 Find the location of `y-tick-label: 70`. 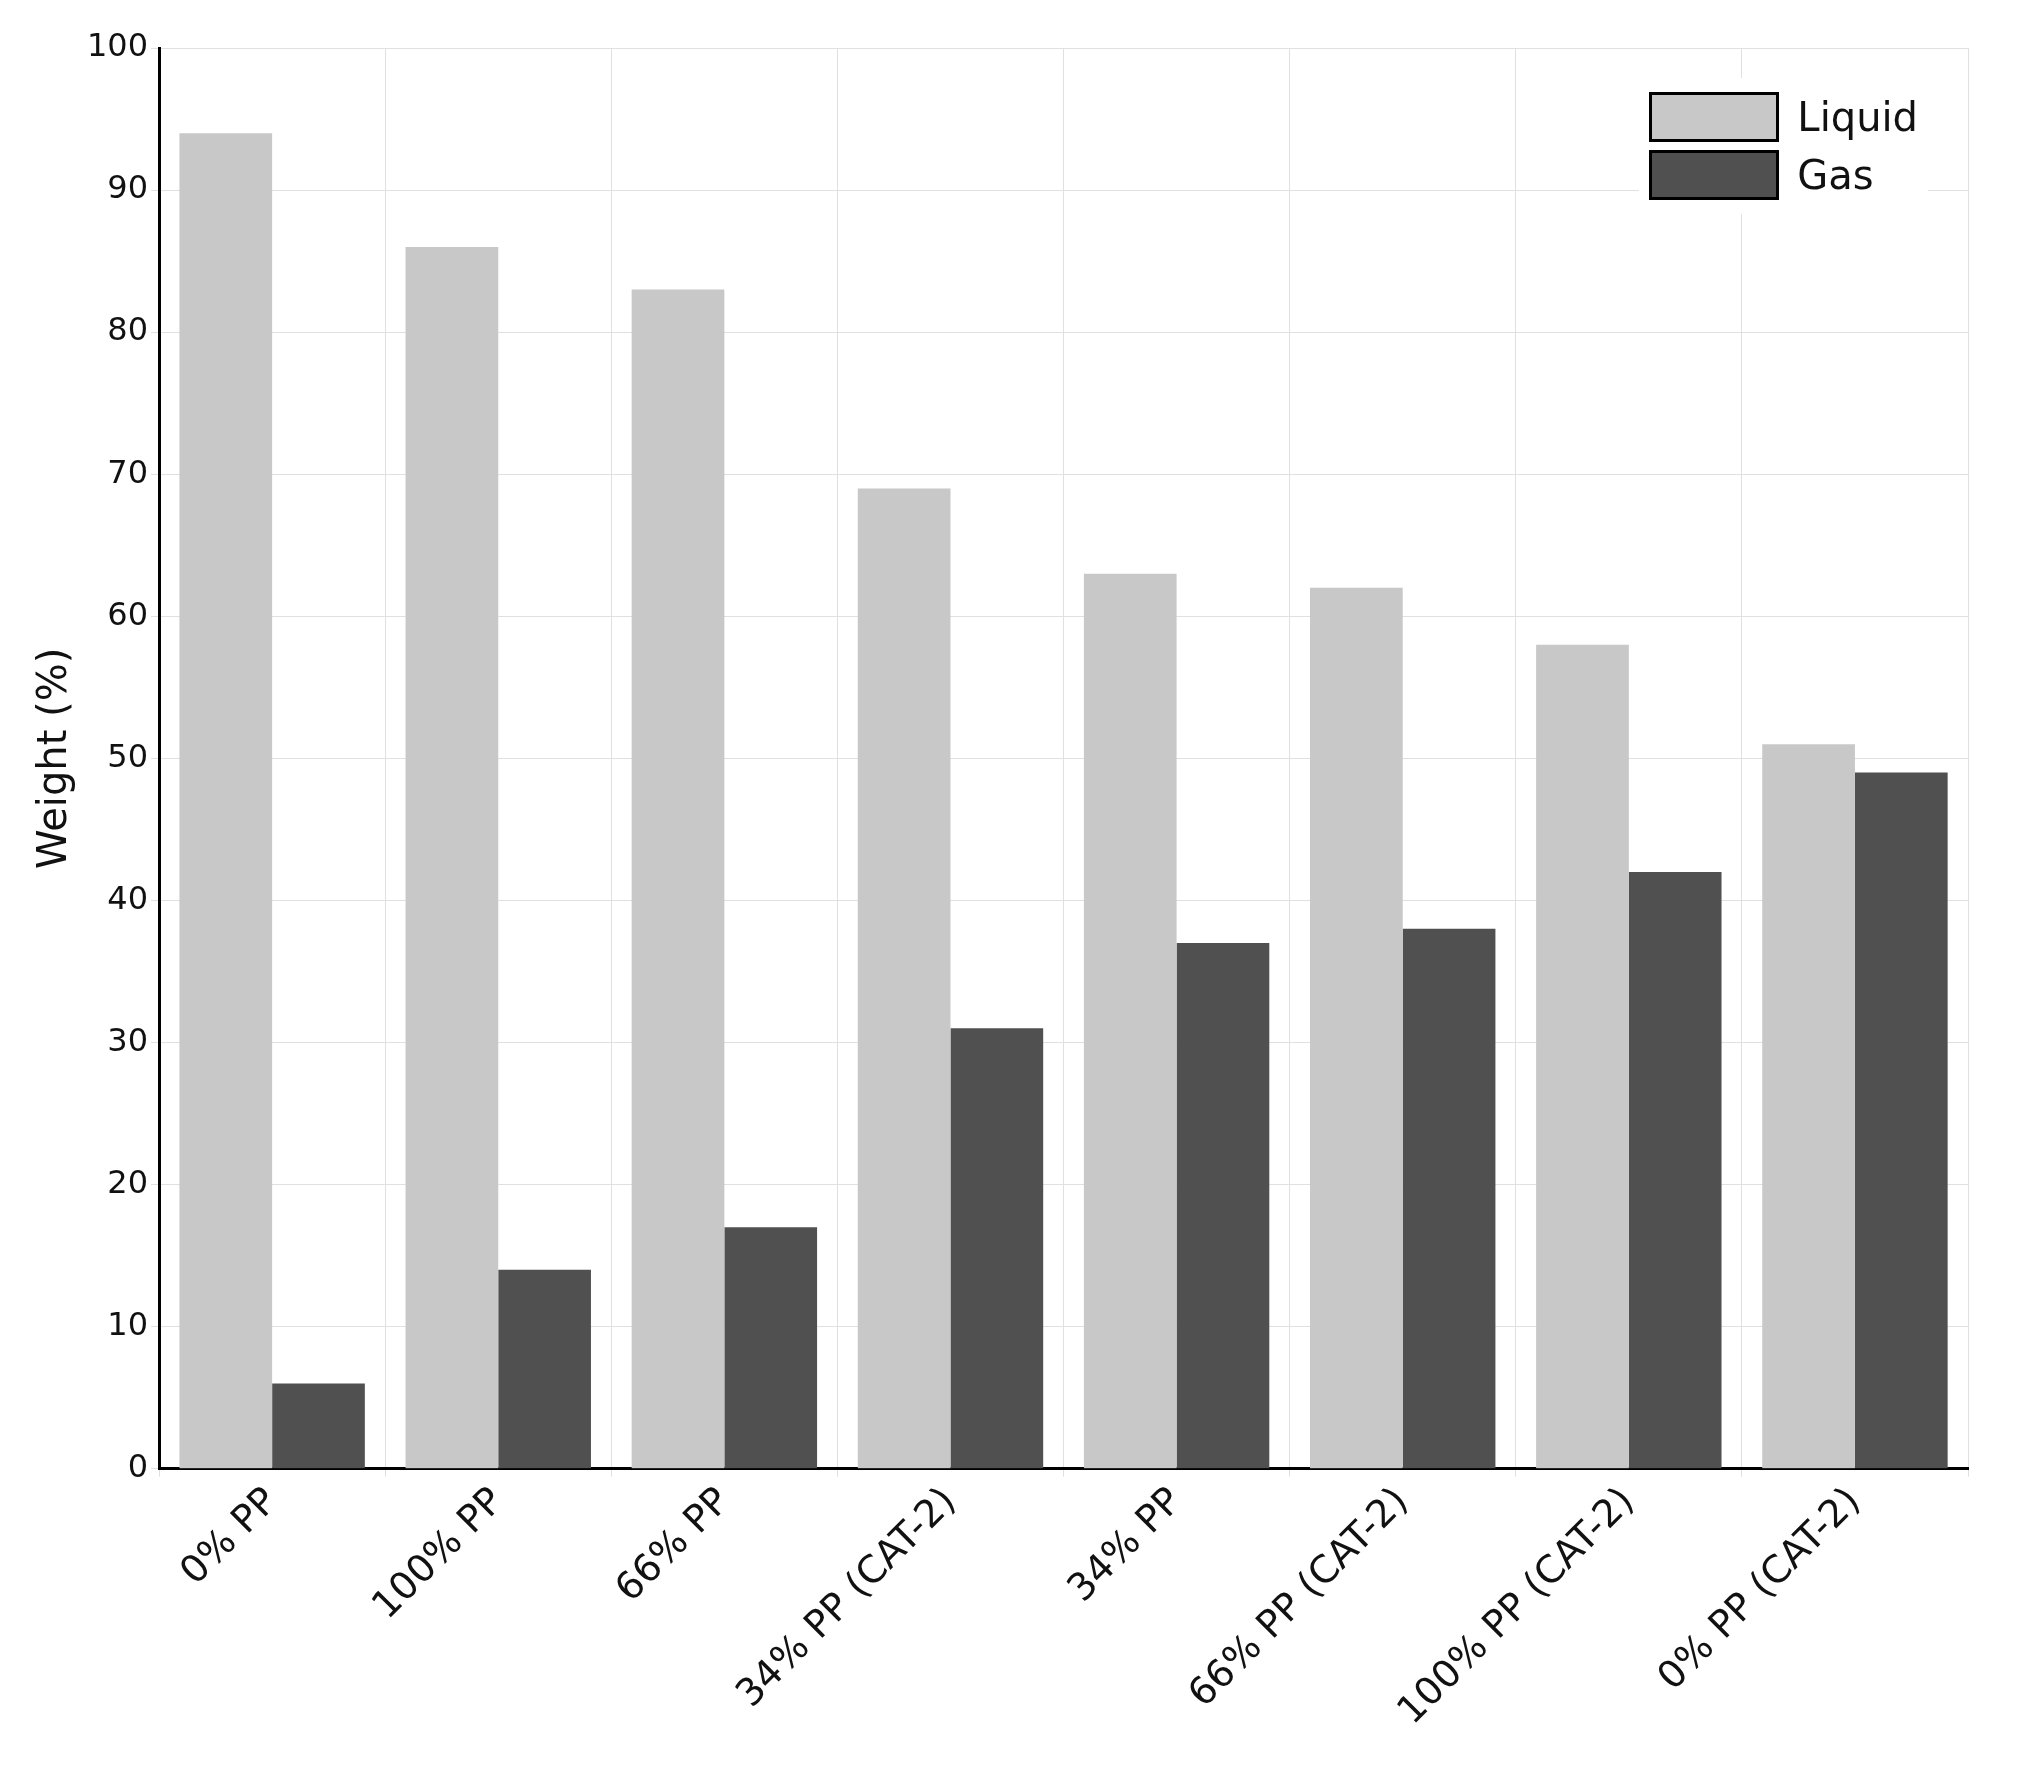

y-tick-label: 70 is located at coordinates (128, 471).